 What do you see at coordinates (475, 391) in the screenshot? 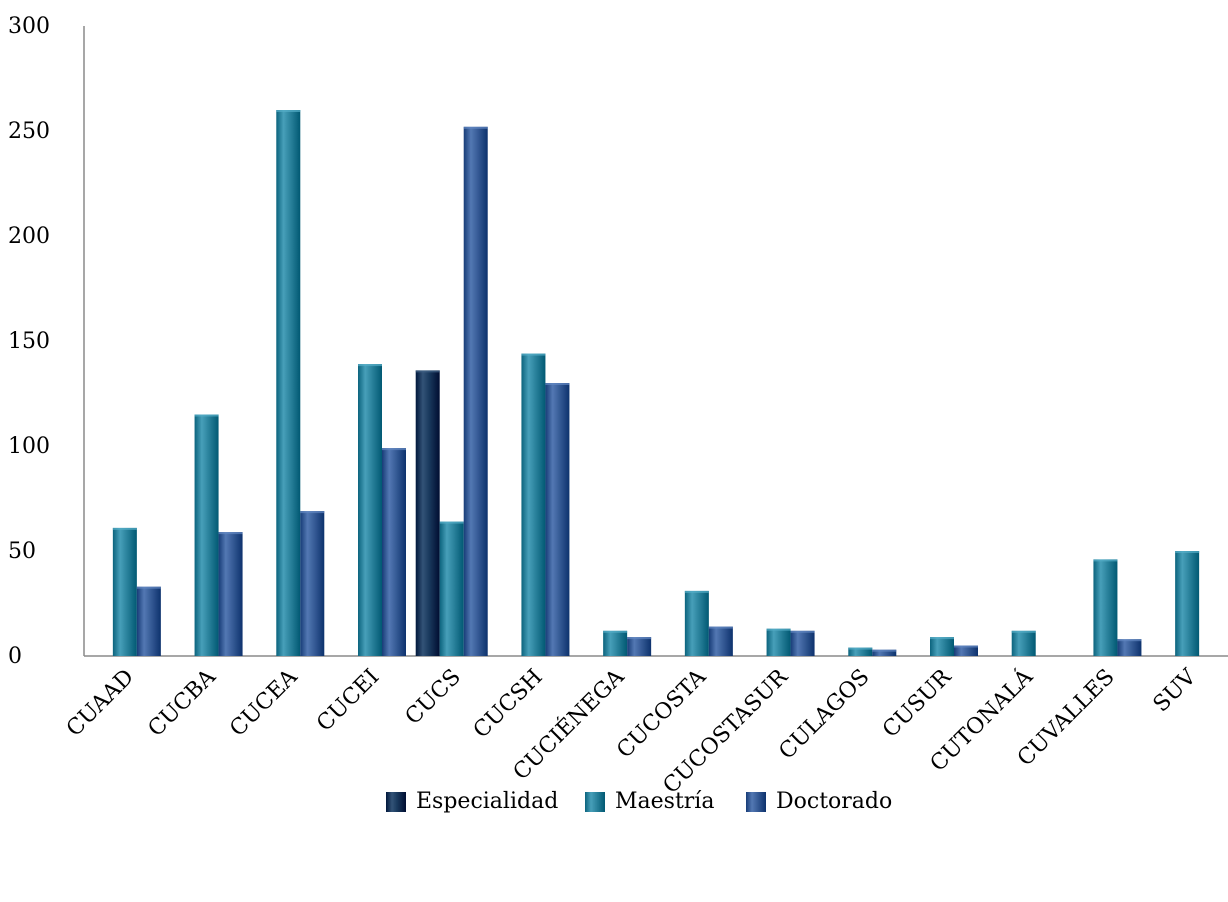
I see `bar-doctorado-cucs` at bounding box center [475, 391].